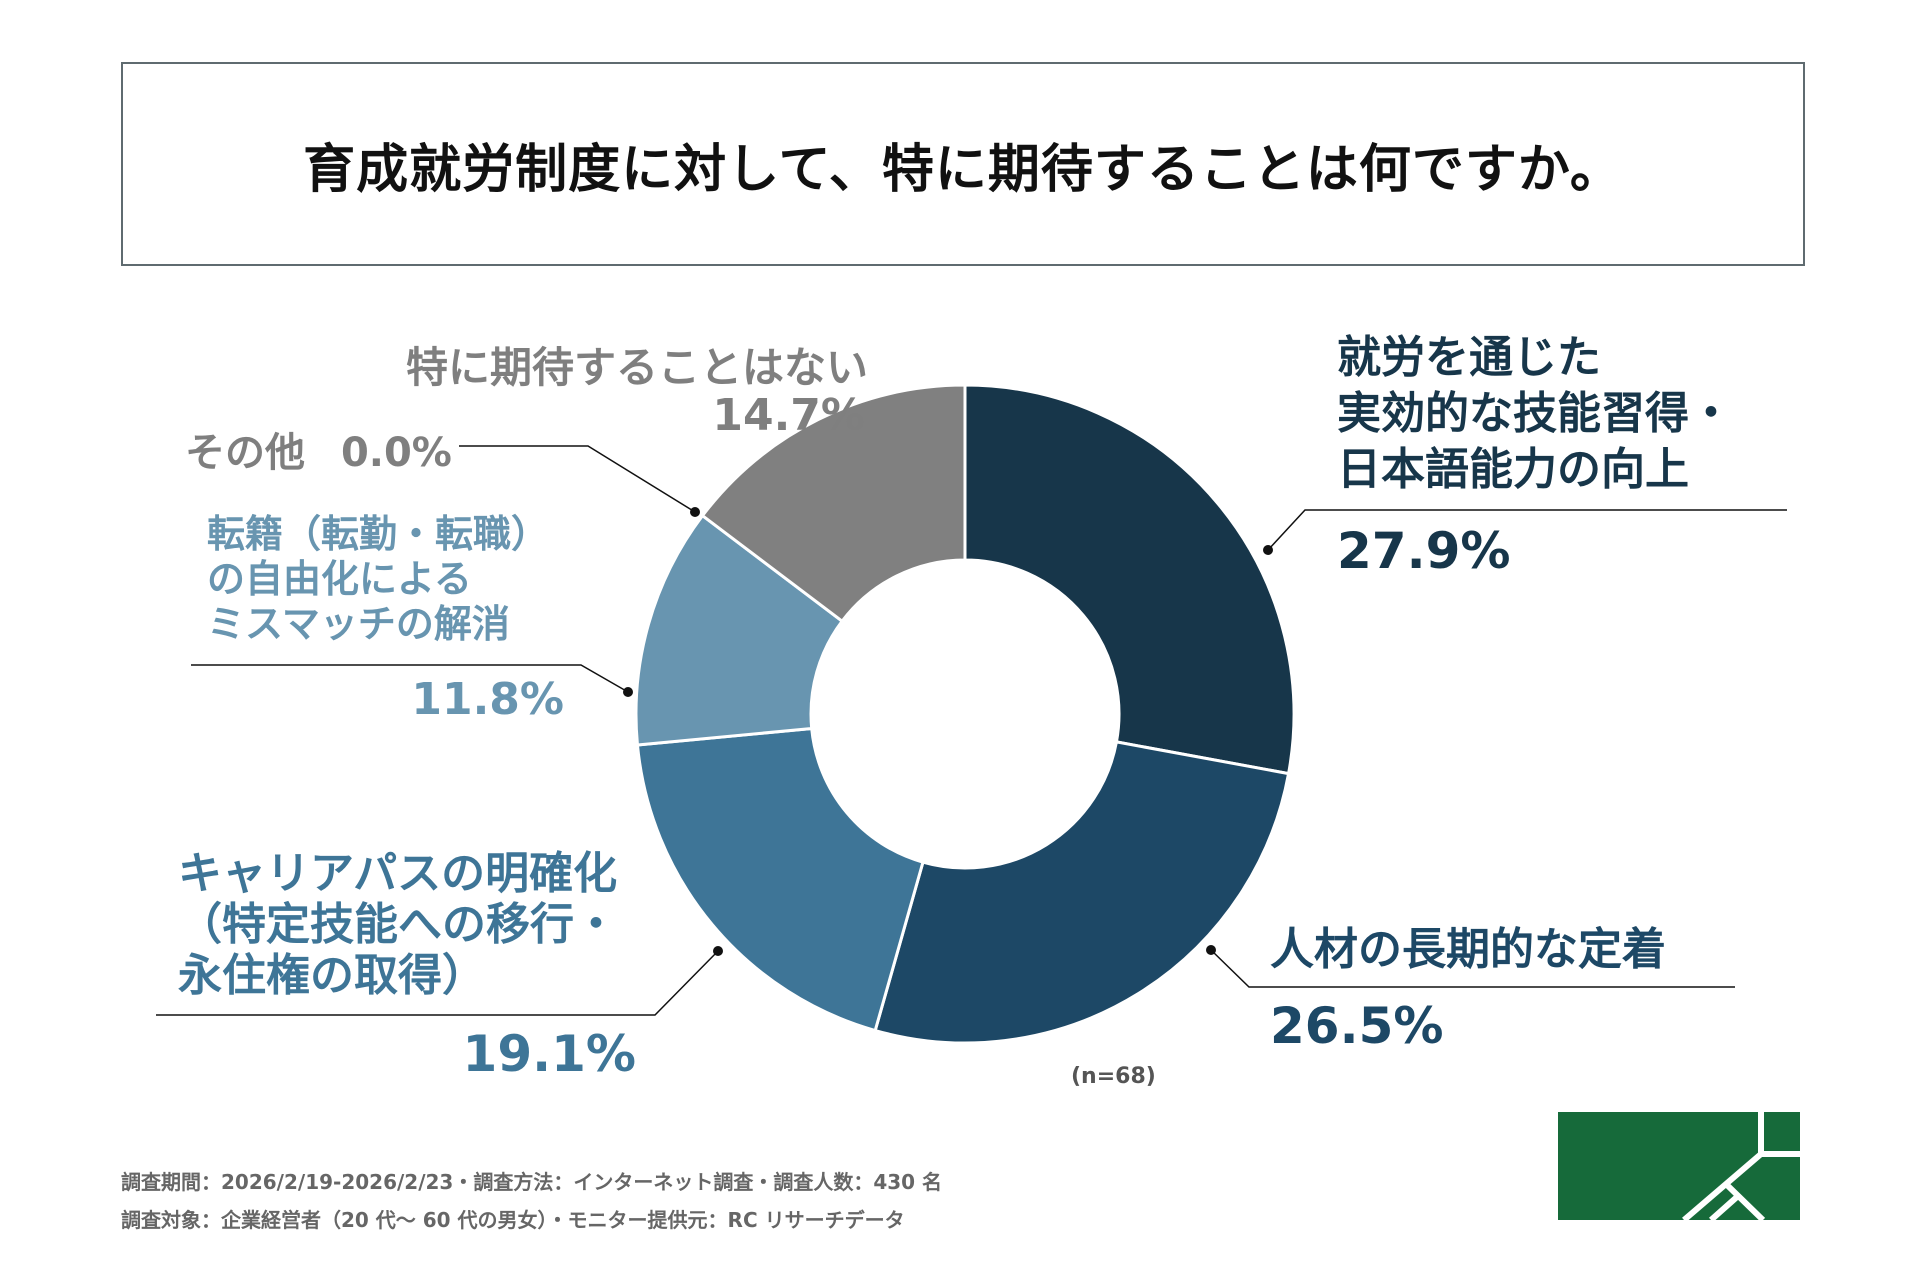 The width and height of the screenshot is (1920, 1280). I want to click on slice-value-5: 14.7%, so click(788, 415).